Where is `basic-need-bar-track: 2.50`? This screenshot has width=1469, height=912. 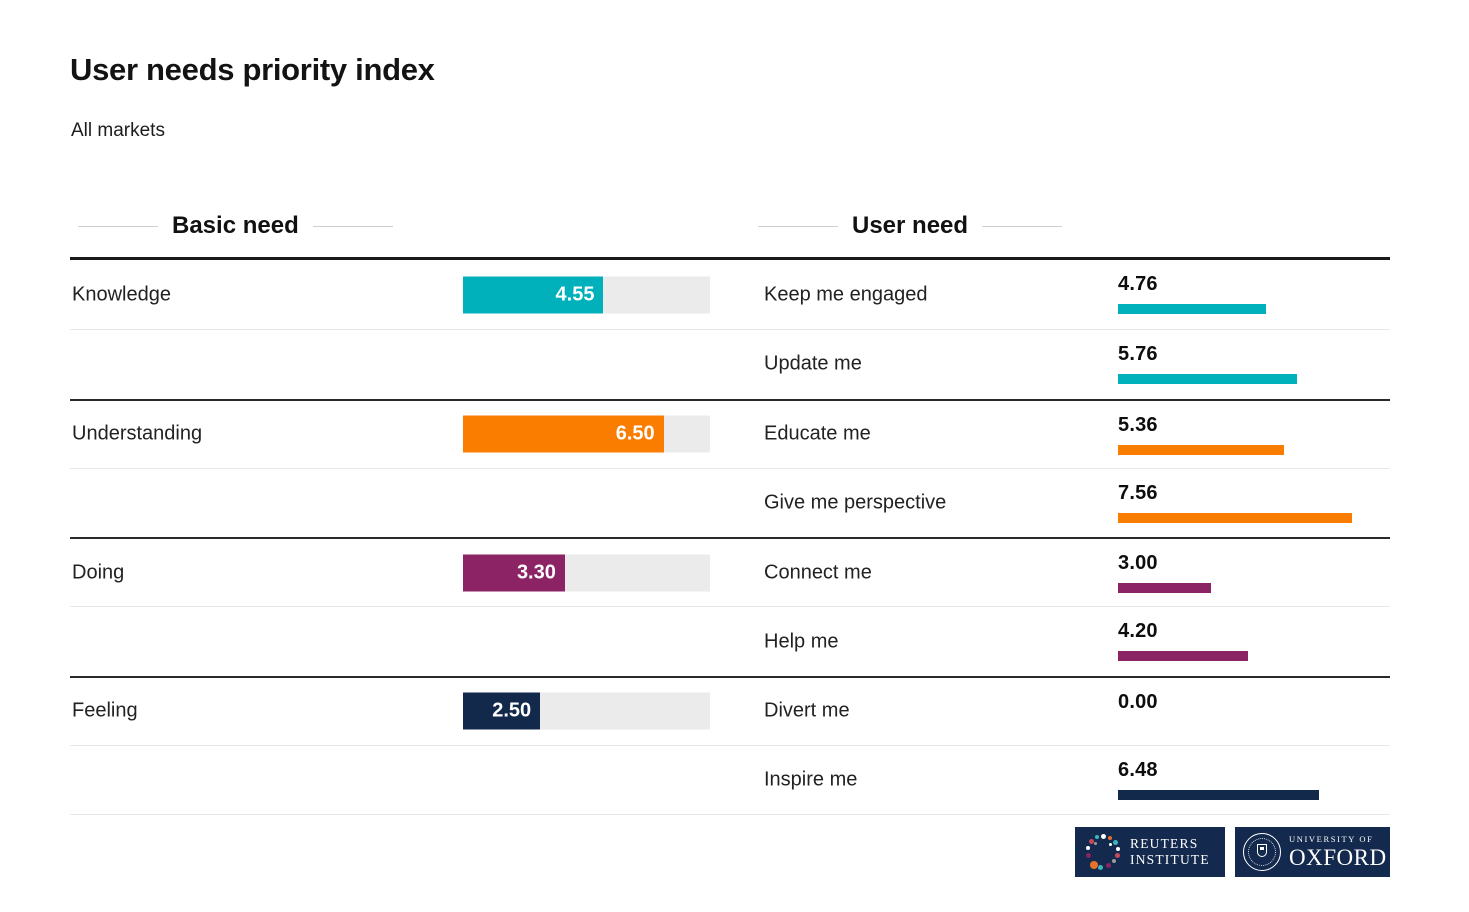 basic-need-bar-track: 2.50 is located at coordinates (586, 711).